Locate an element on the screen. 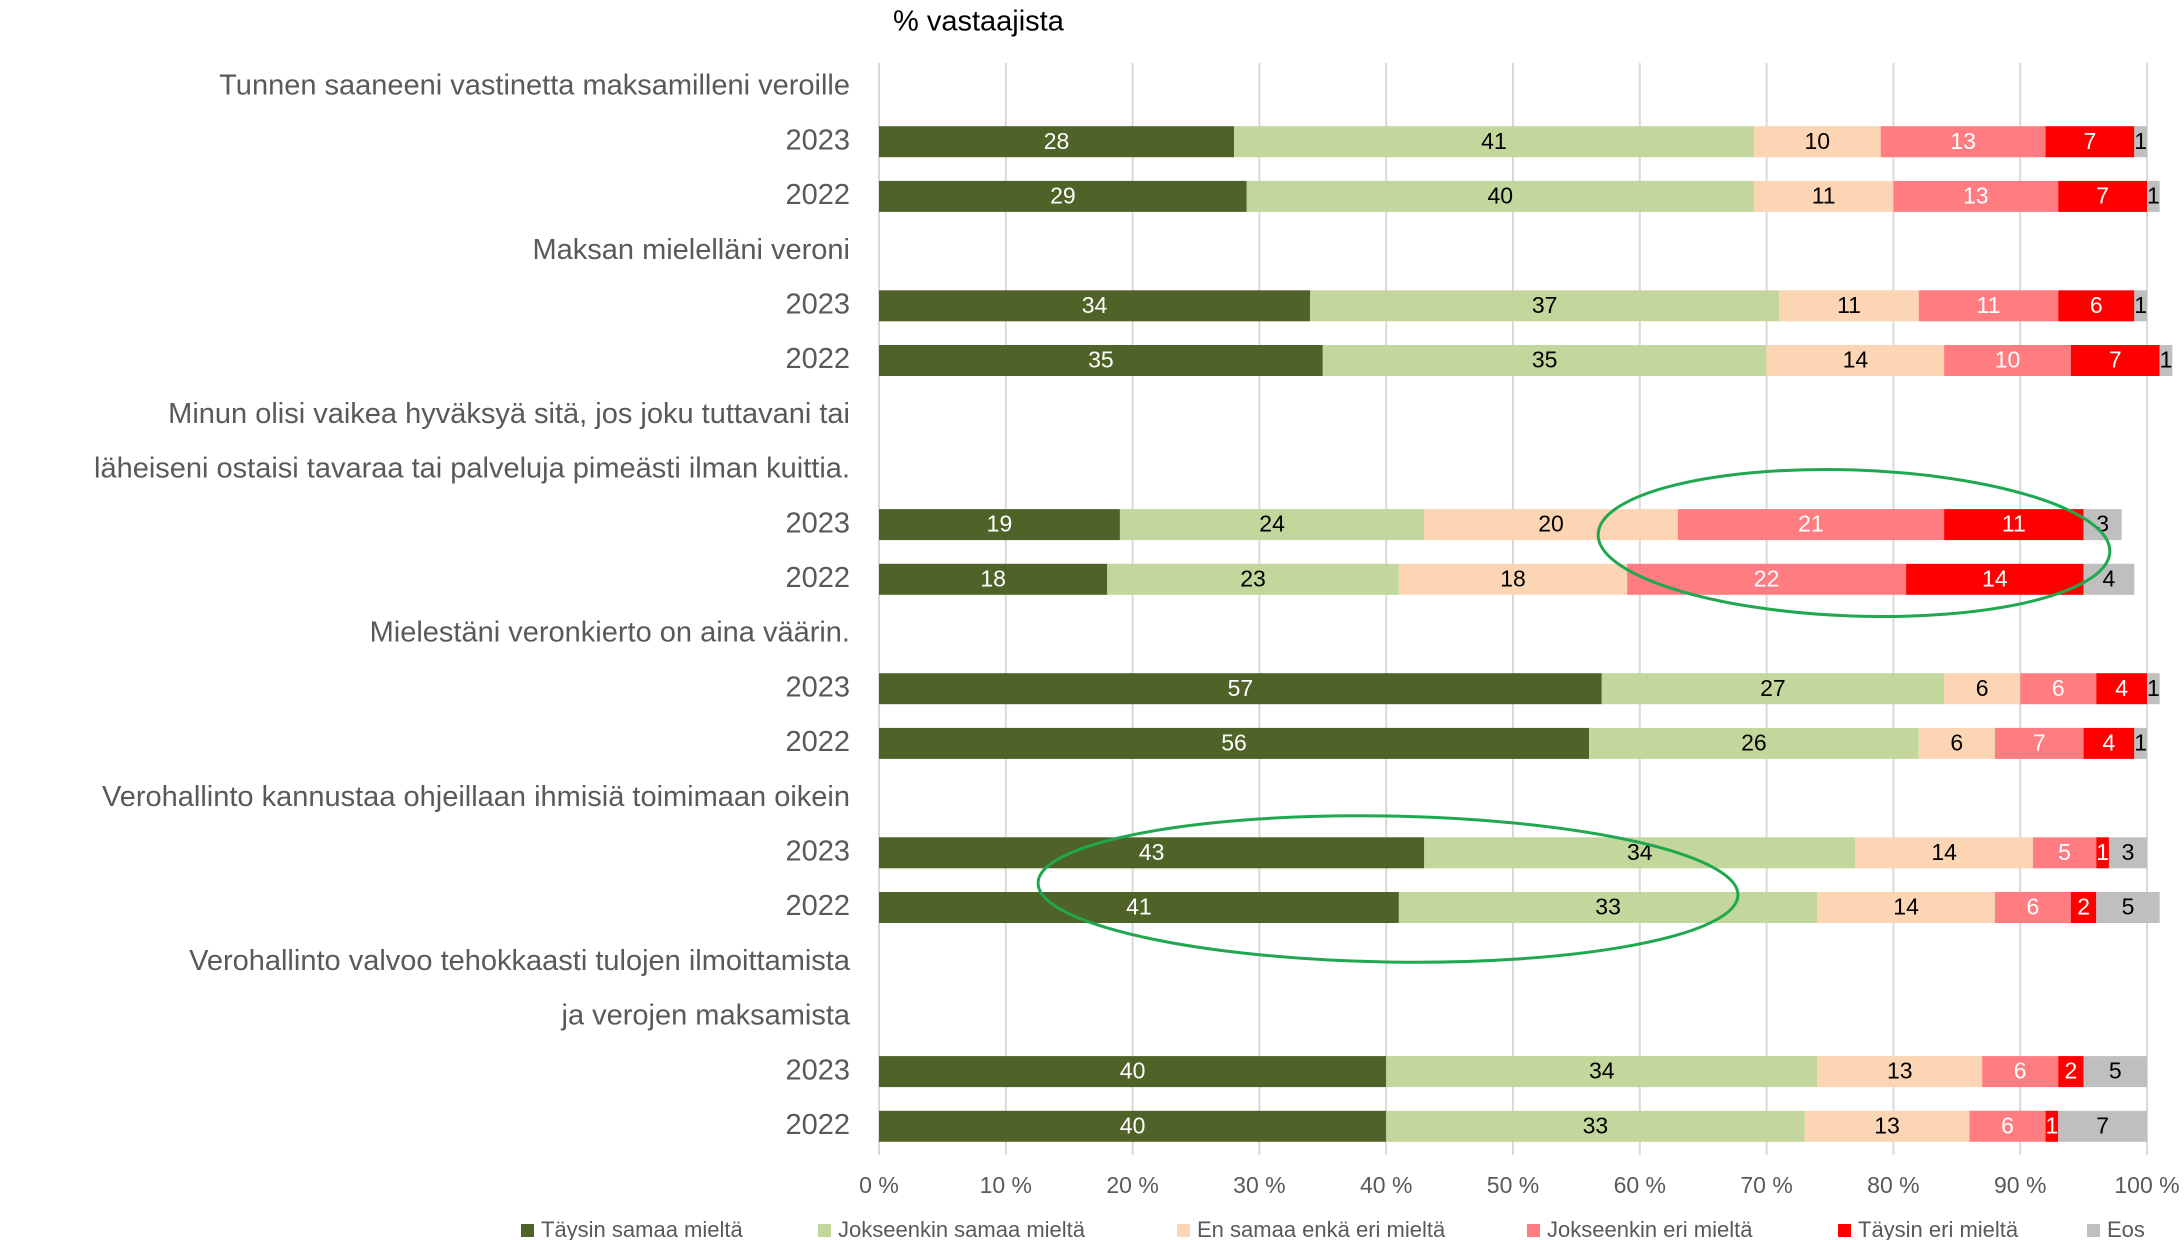  data-label: 27 is located at coordinates (1773, 688).